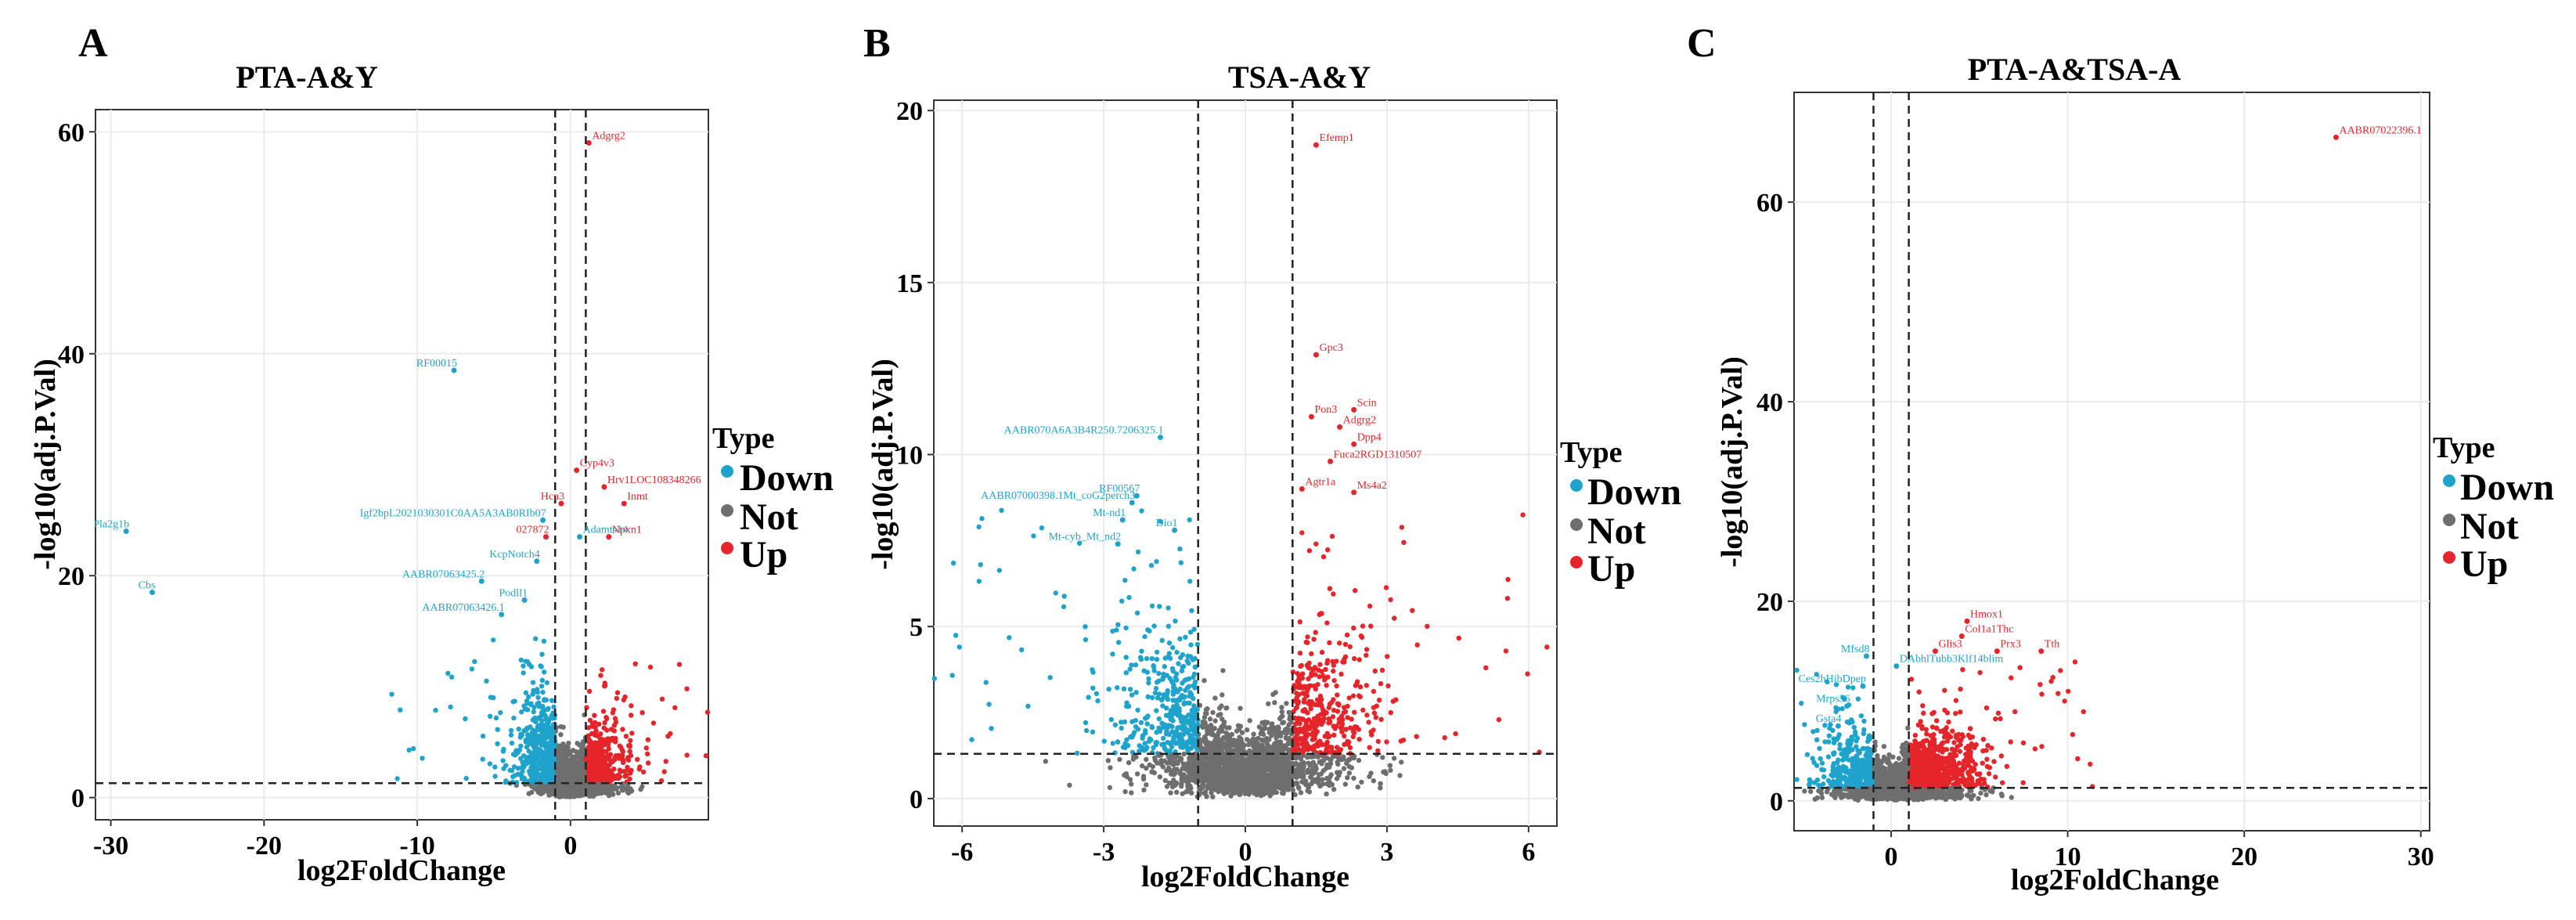 The width and height of the screenshot is (2576, 920). Describe the element at coordinates (597, 464) in the screenshot. I see `gene-label: Cyp4v3` at that location.